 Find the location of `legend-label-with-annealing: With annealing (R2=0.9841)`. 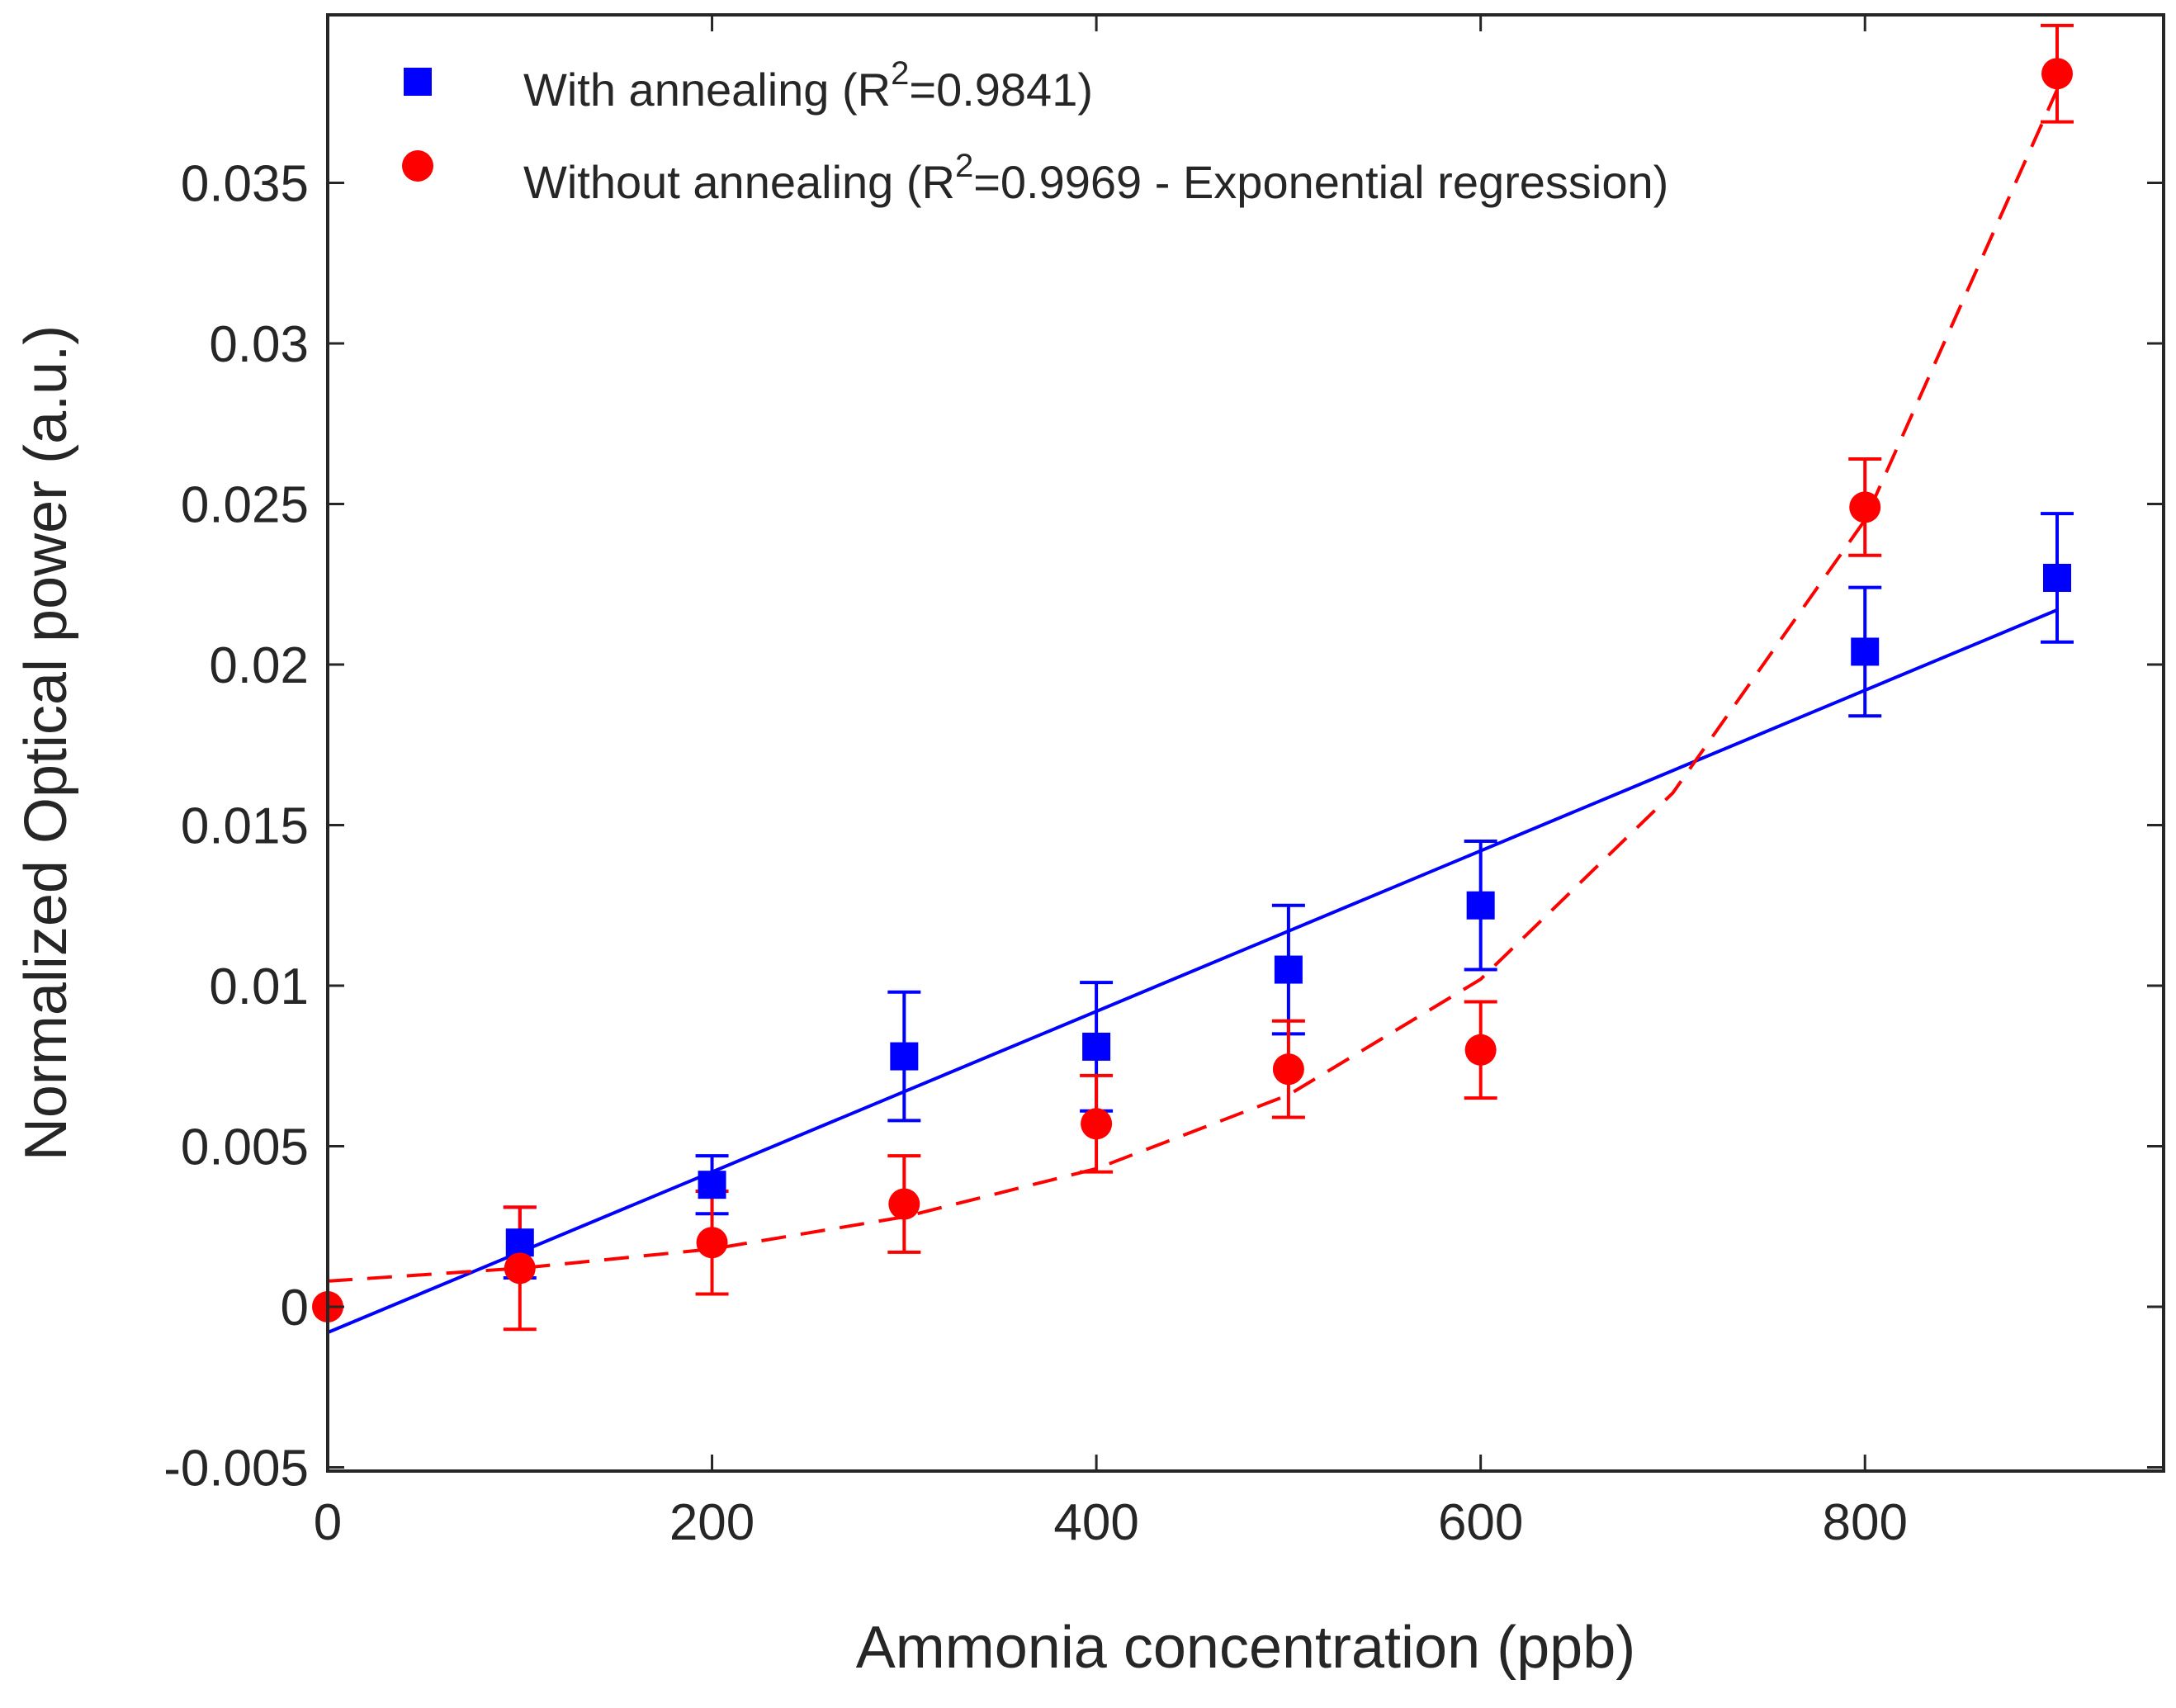

legend-label-with-annealing: With annealing (R2=0.9841) is located at coordinates (808, 86).